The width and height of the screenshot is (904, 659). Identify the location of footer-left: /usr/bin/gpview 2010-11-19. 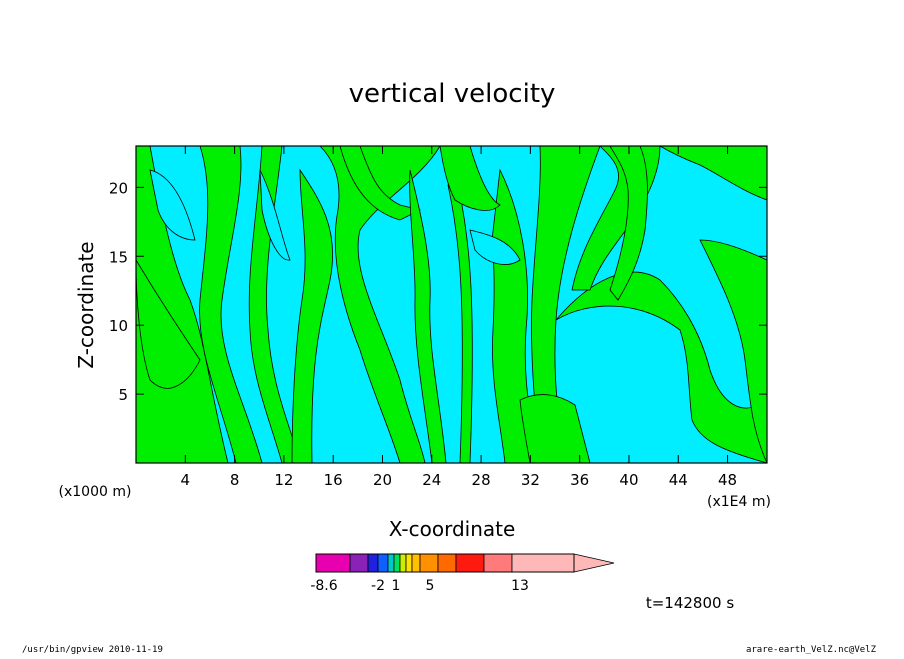
(92, 649).